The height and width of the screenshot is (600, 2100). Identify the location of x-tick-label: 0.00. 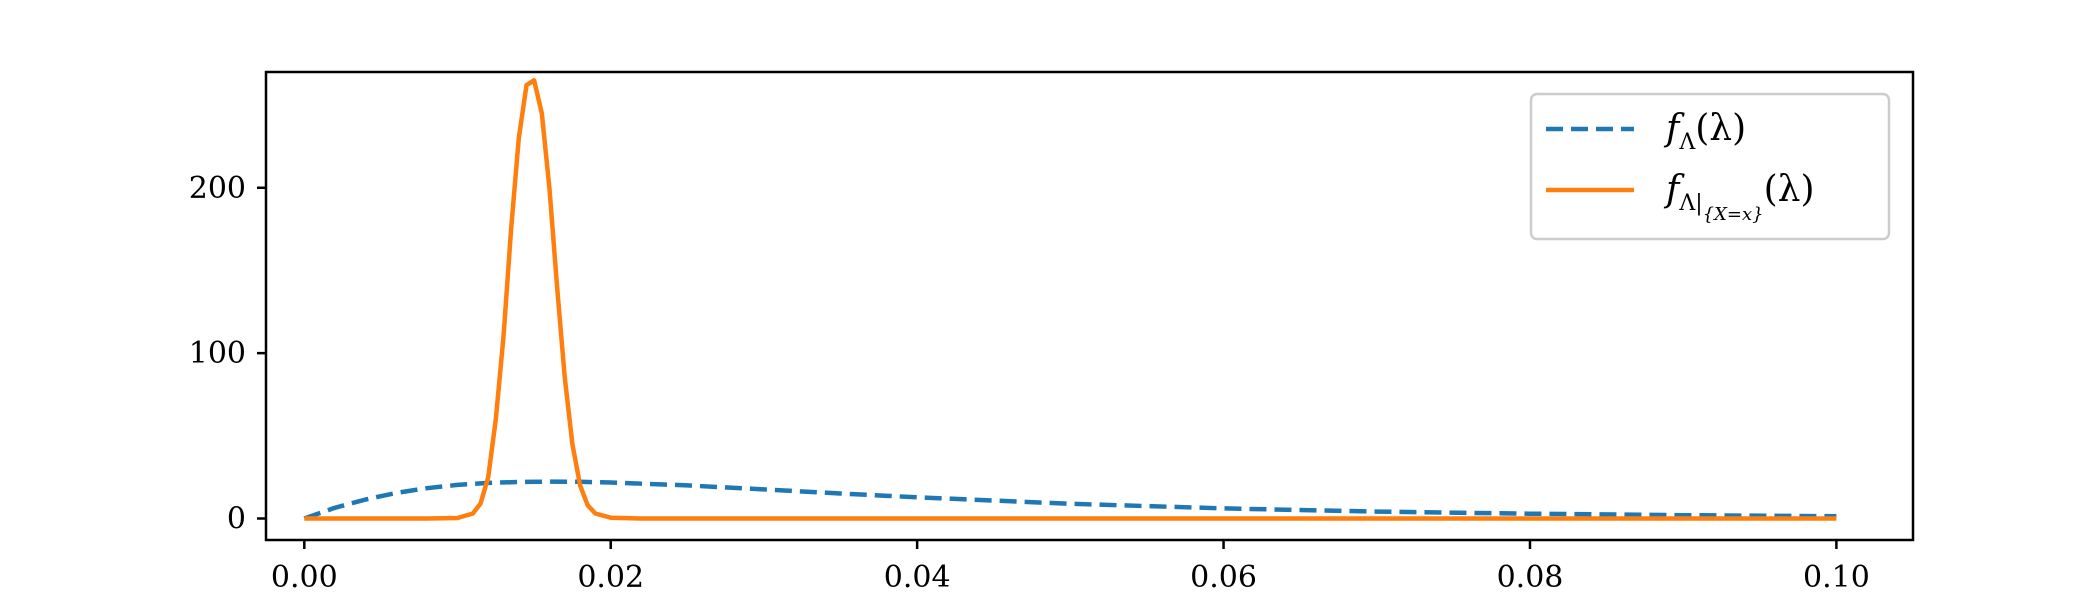
(304, 577).